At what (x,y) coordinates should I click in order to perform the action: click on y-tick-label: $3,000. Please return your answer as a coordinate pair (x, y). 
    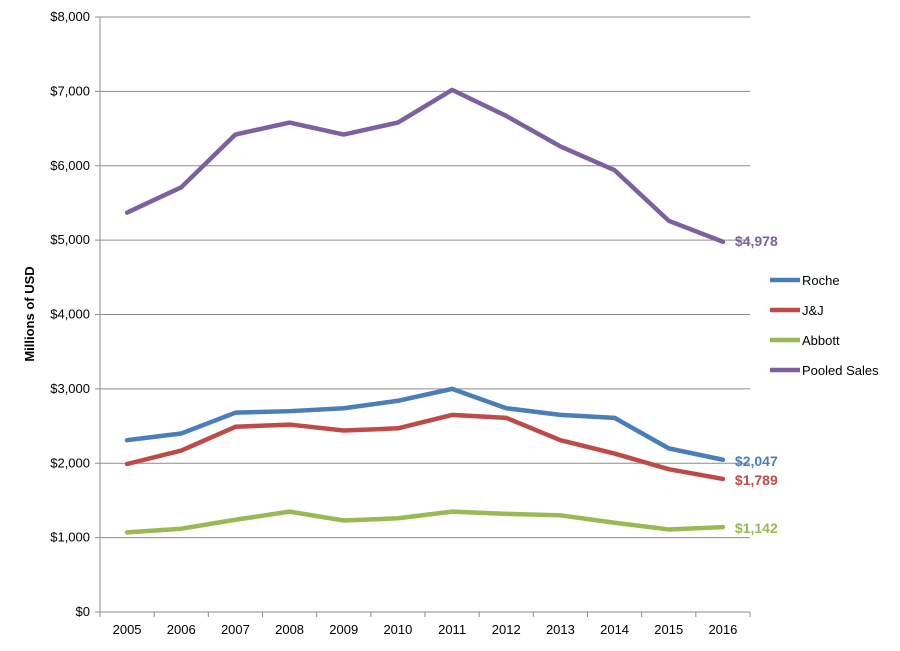
    Looking at the image, I should click on (70, 388).